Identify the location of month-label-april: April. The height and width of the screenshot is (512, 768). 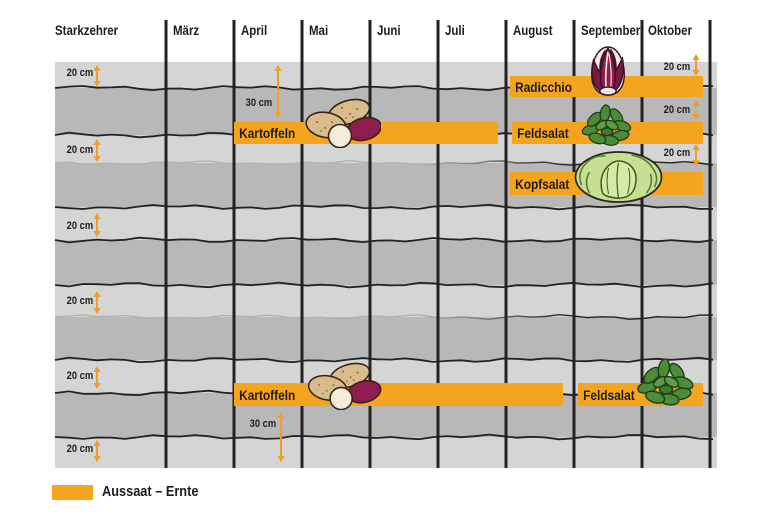
(254, 30).